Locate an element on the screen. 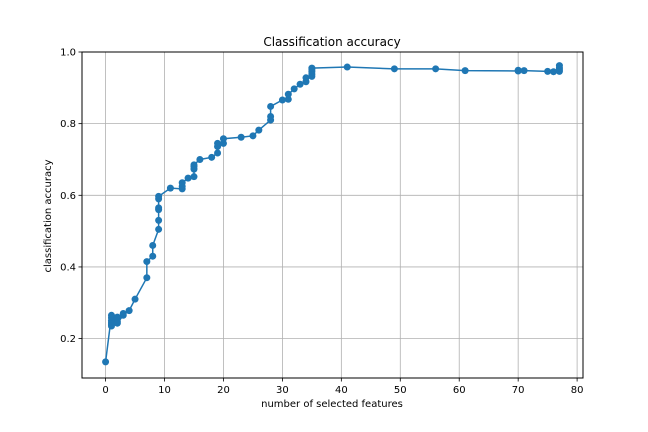 The image size is (648, 432). y-tick-label: 1.0 is located at coordinates (68, 53).